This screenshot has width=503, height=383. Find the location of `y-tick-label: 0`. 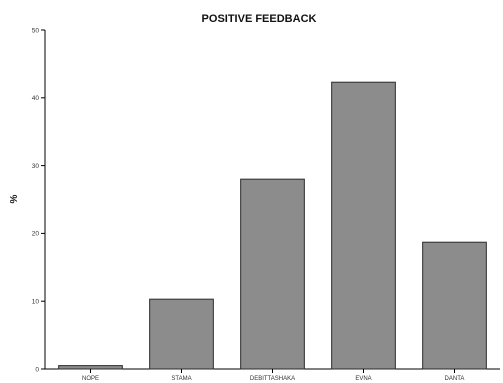

y-tick-label: 0 is located at coordinates (37, 369).